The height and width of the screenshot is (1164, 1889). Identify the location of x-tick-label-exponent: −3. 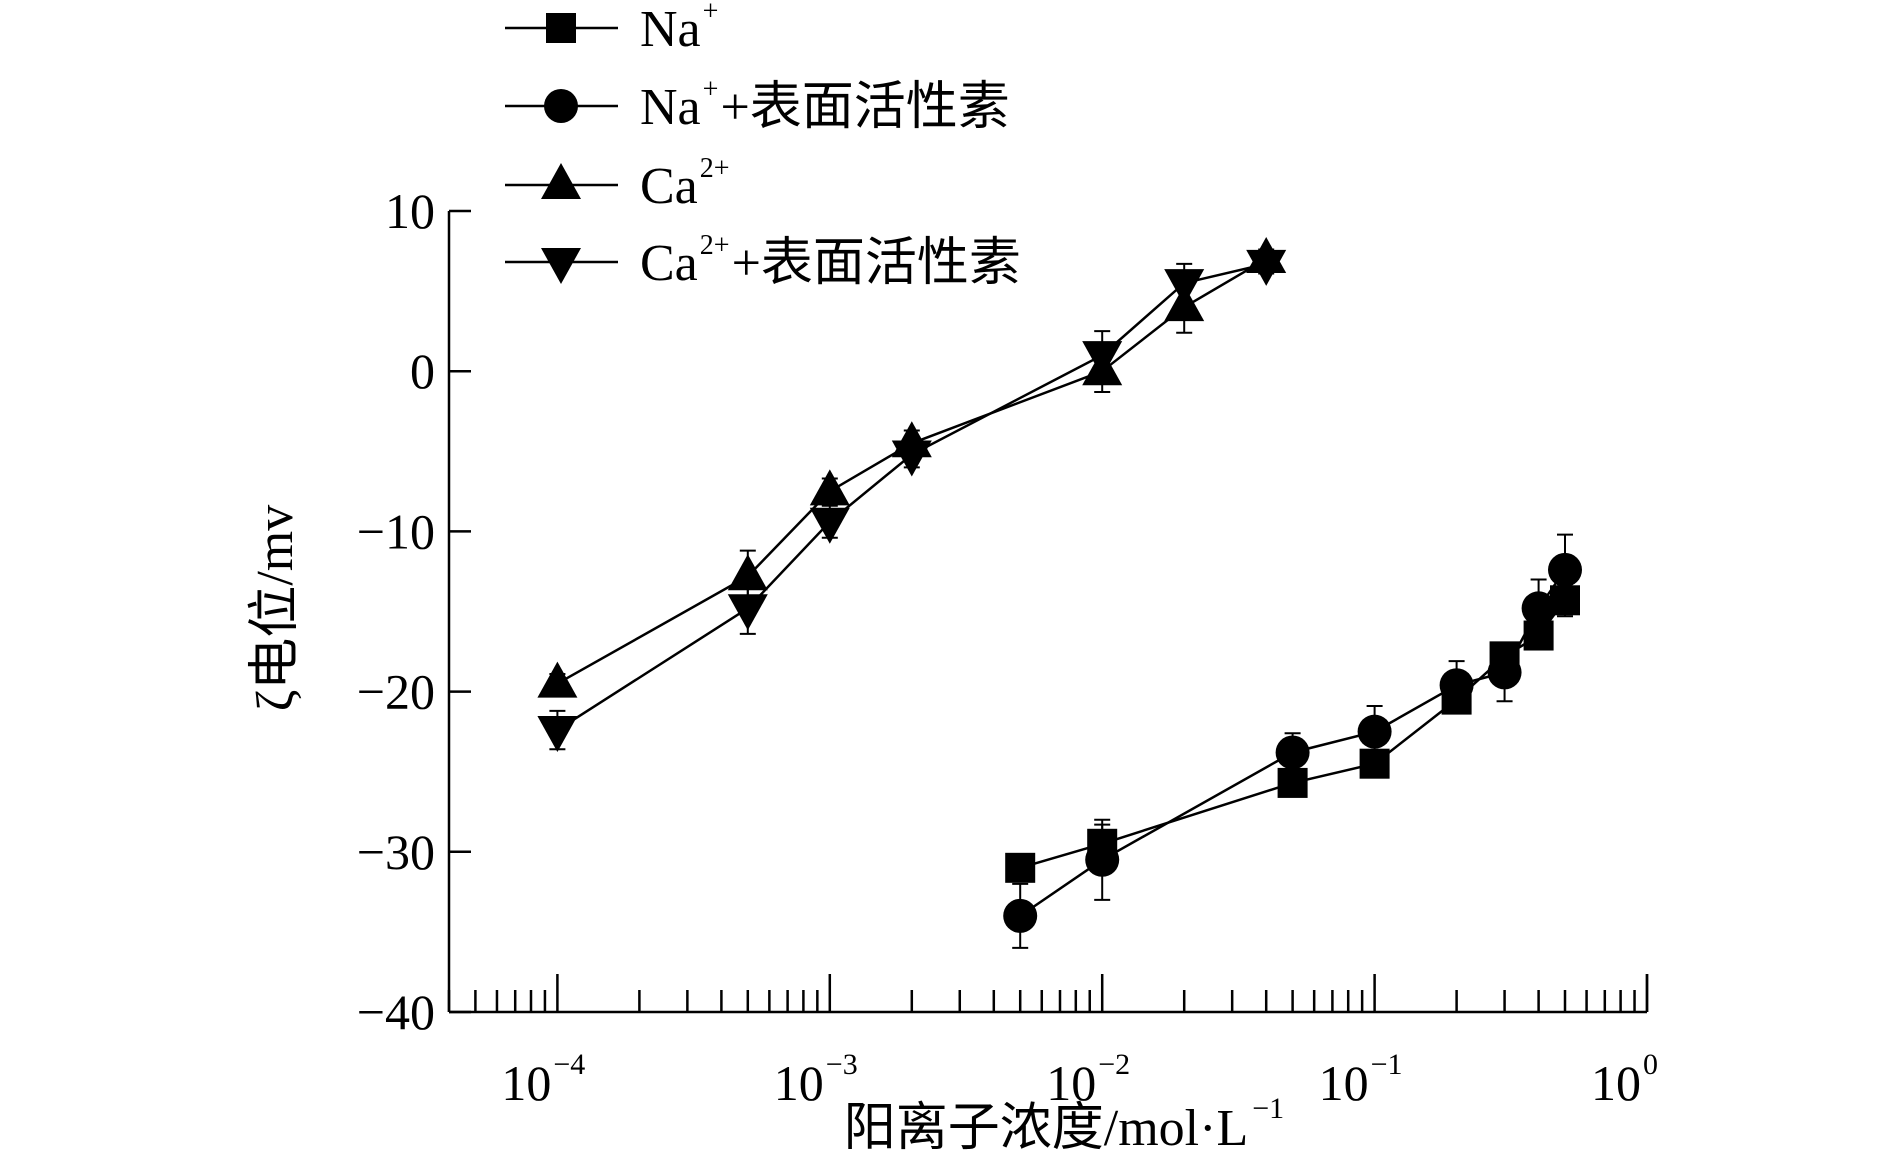
(842, 1064).